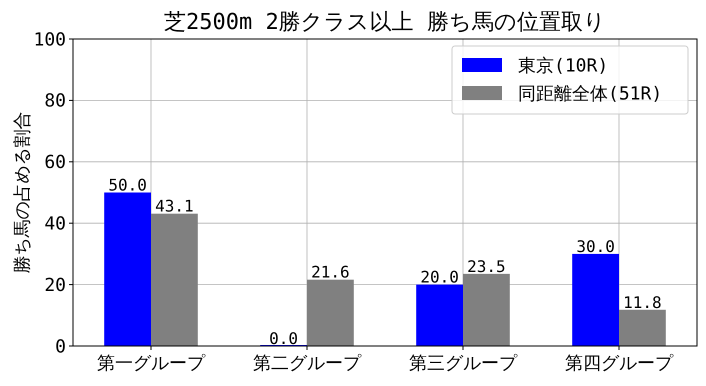 This screenshot has height=386, width=706. I want to click on x-tick-label: 第一グループ, so click(151, 363).